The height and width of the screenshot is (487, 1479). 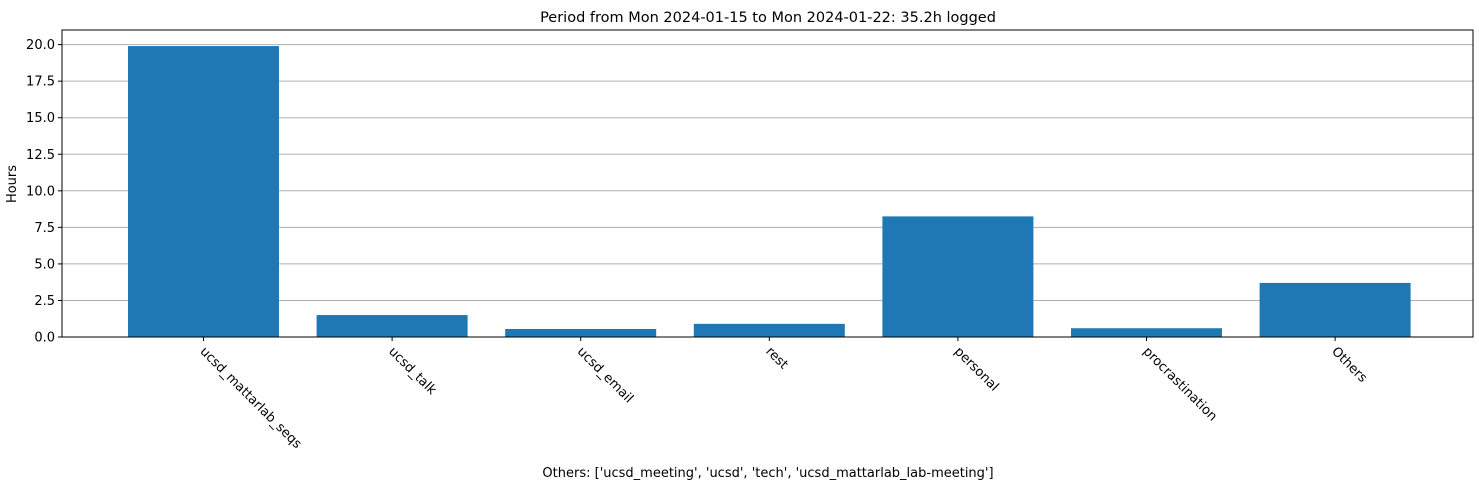 I want to click on y-tick-label: 12.5, so click(x=40, y=155).